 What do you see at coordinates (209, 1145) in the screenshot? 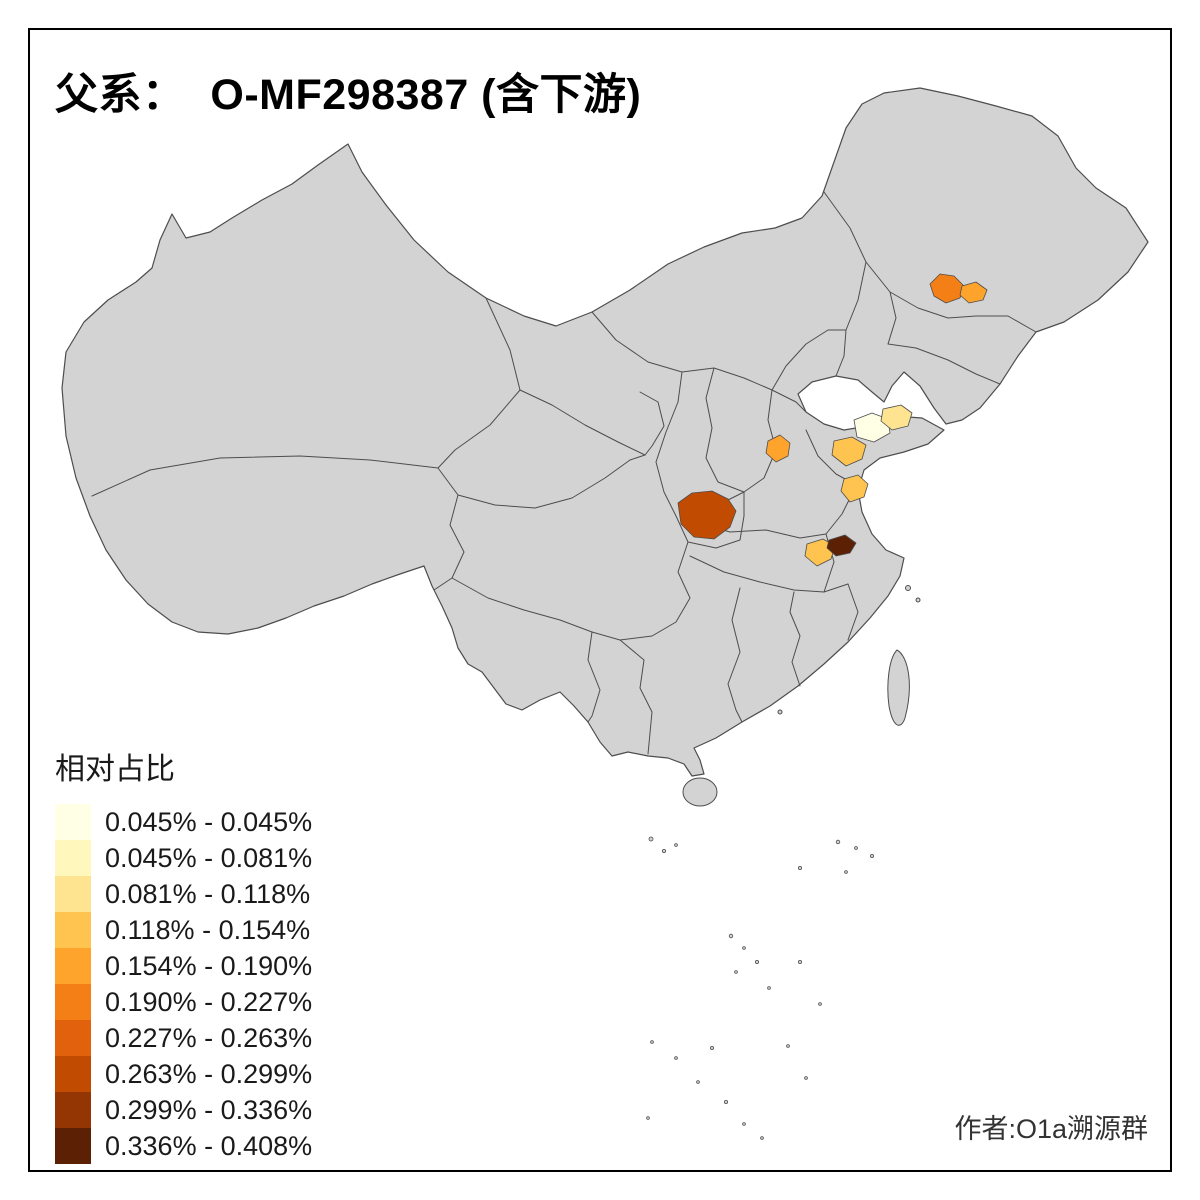
I see `legend-label: 0.336% - 0.408%` at bounding box center [209, 1145].